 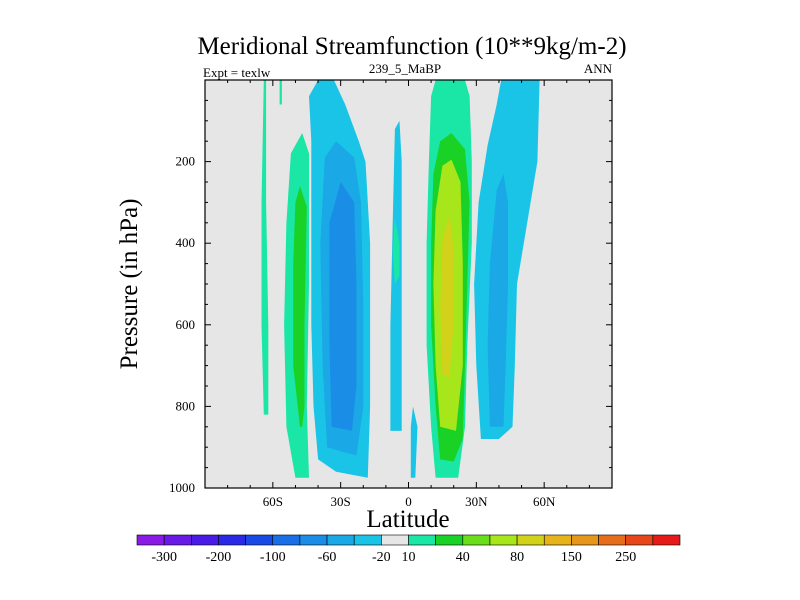 What do you see at coordinates (265, 247) in the screenshot?
I see `polar-positive-streak` at bounding box center [265, 247].